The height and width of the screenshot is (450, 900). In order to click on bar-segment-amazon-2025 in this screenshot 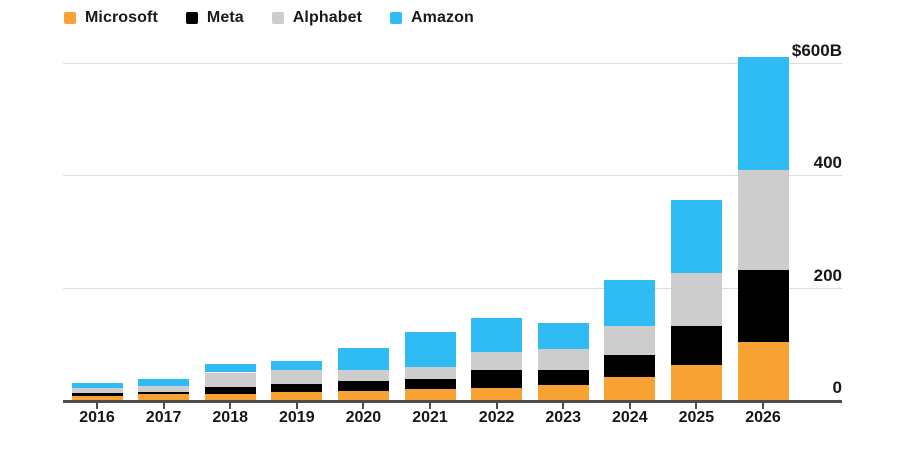, I will do `click(696, 237)`.